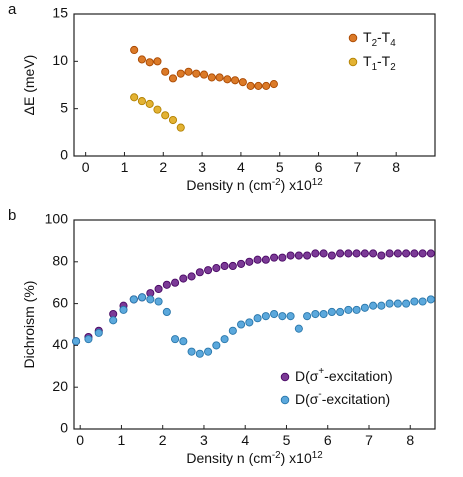  I want to click on y-tick-label: 20, so click(60, 386).